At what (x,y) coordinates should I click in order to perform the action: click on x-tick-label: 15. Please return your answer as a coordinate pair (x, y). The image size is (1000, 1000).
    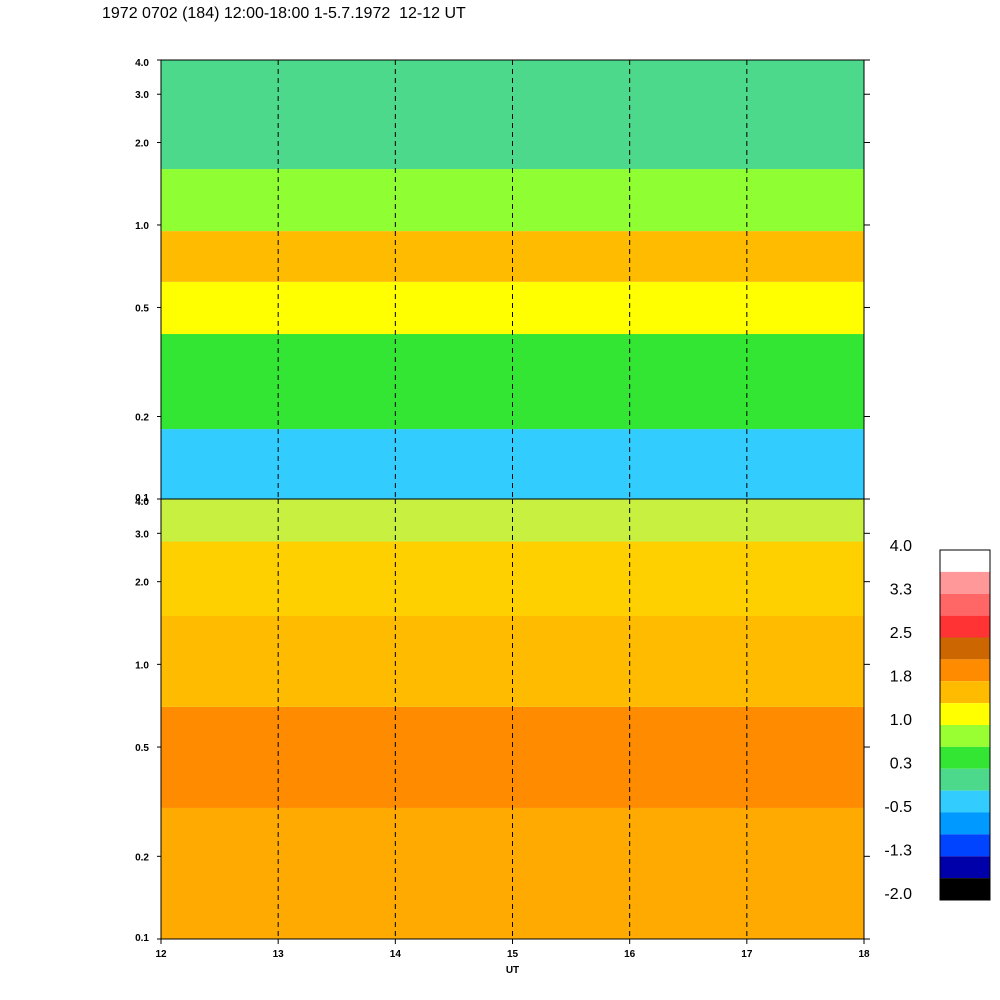
    Looking at the image, I should click on (513, 954).